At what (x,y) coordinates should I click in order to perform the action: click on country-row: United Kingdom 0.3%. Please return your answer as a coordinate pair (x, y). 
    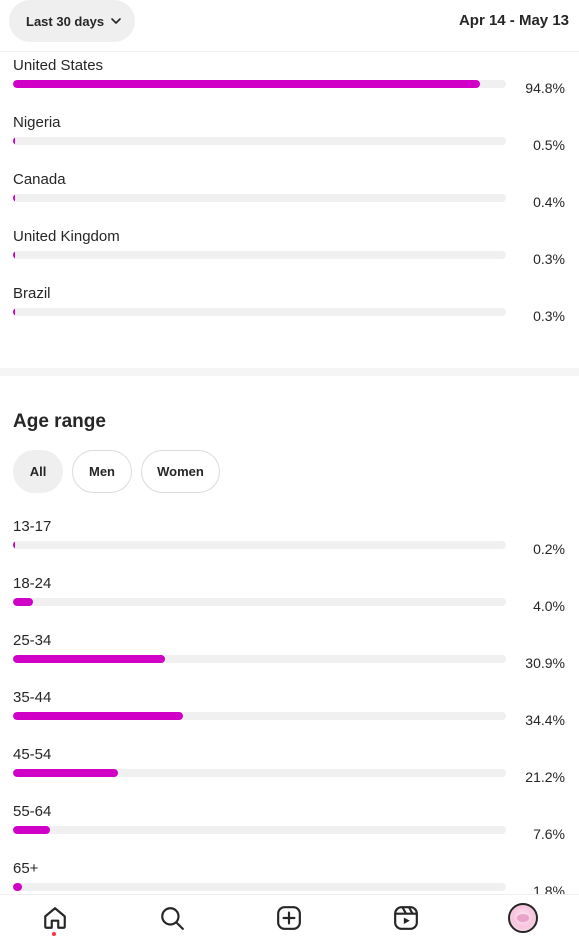
    Looking at the image, I should click on (289, 256).